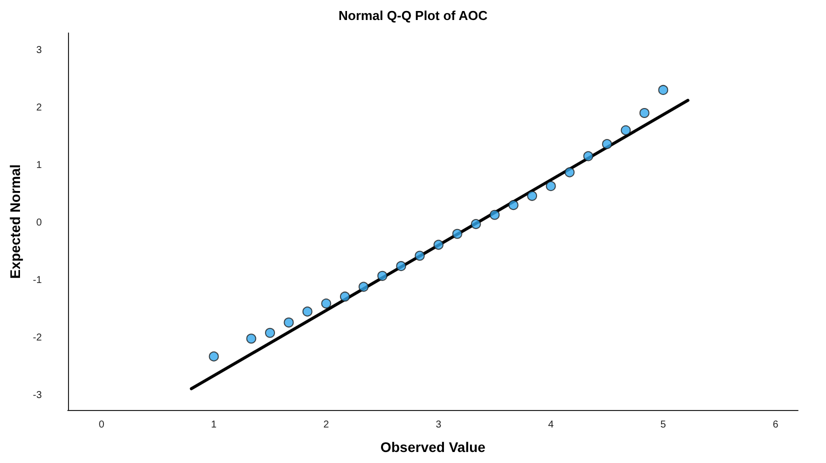 The image size is (826, 463). I want to click on y-axis-title: Expected Normal, so click(15, 221).